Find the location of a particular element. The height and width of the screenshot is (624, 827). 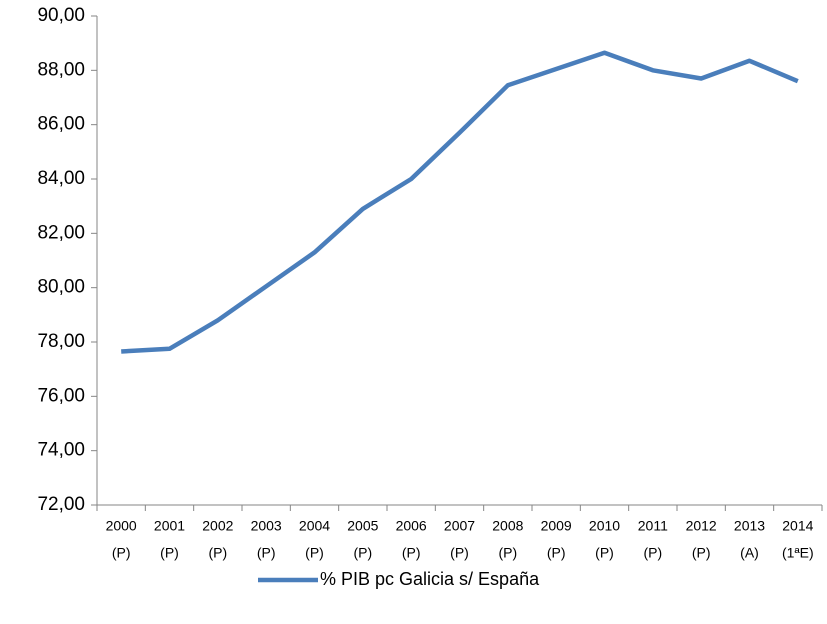

x-tick-label: 2011 is located at coordinates (653, 526).